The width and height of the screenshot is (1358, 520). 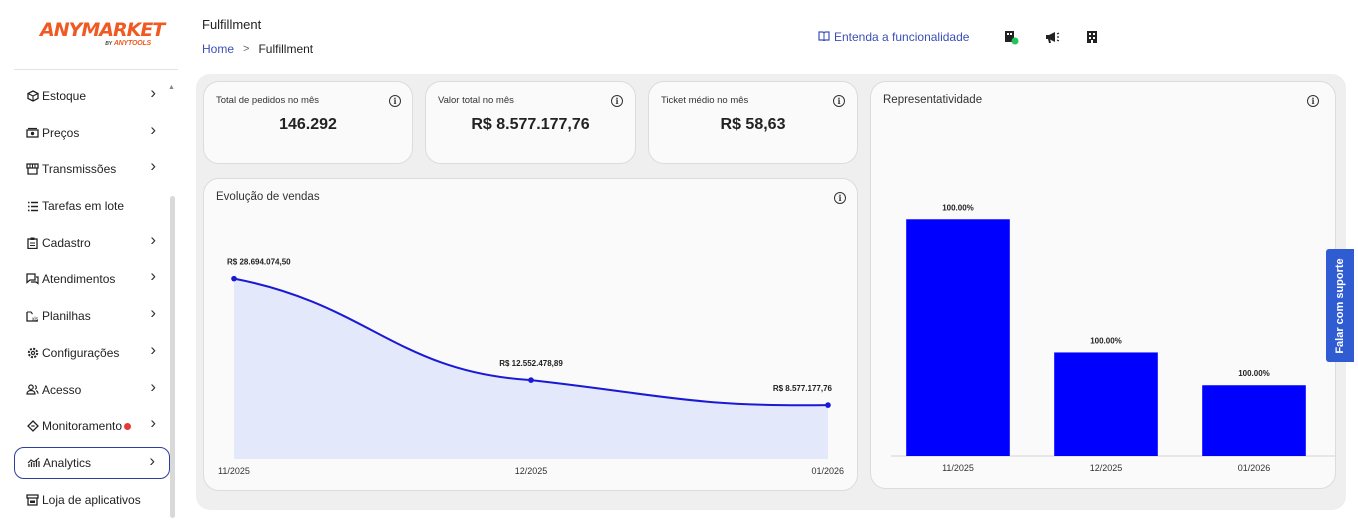 What do you see at coordinates (1254, 468) in the screenshot?
I see `rep-x-tick-label: 01/2026` at bounding box center [1254, 468].